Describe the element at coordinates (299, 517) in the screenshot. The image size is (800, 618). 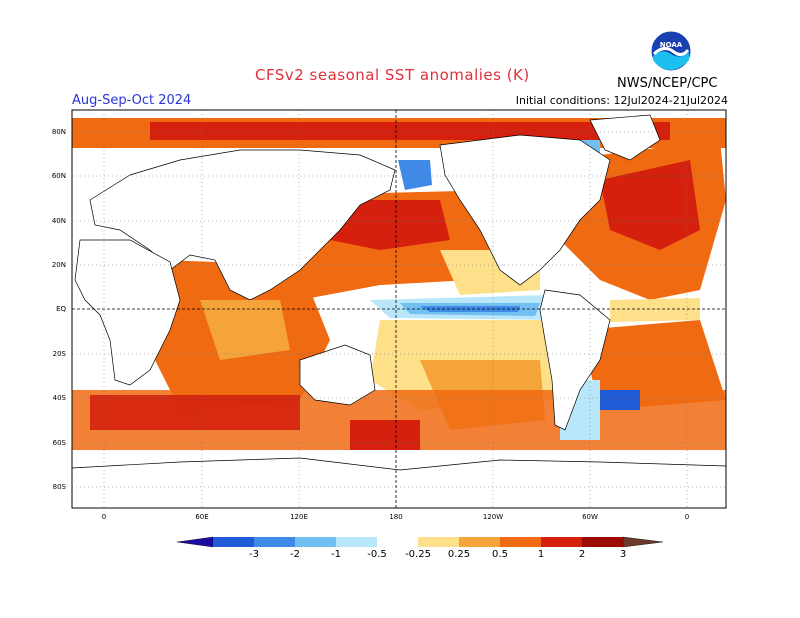
I see `lon-label: 120E` at that location.